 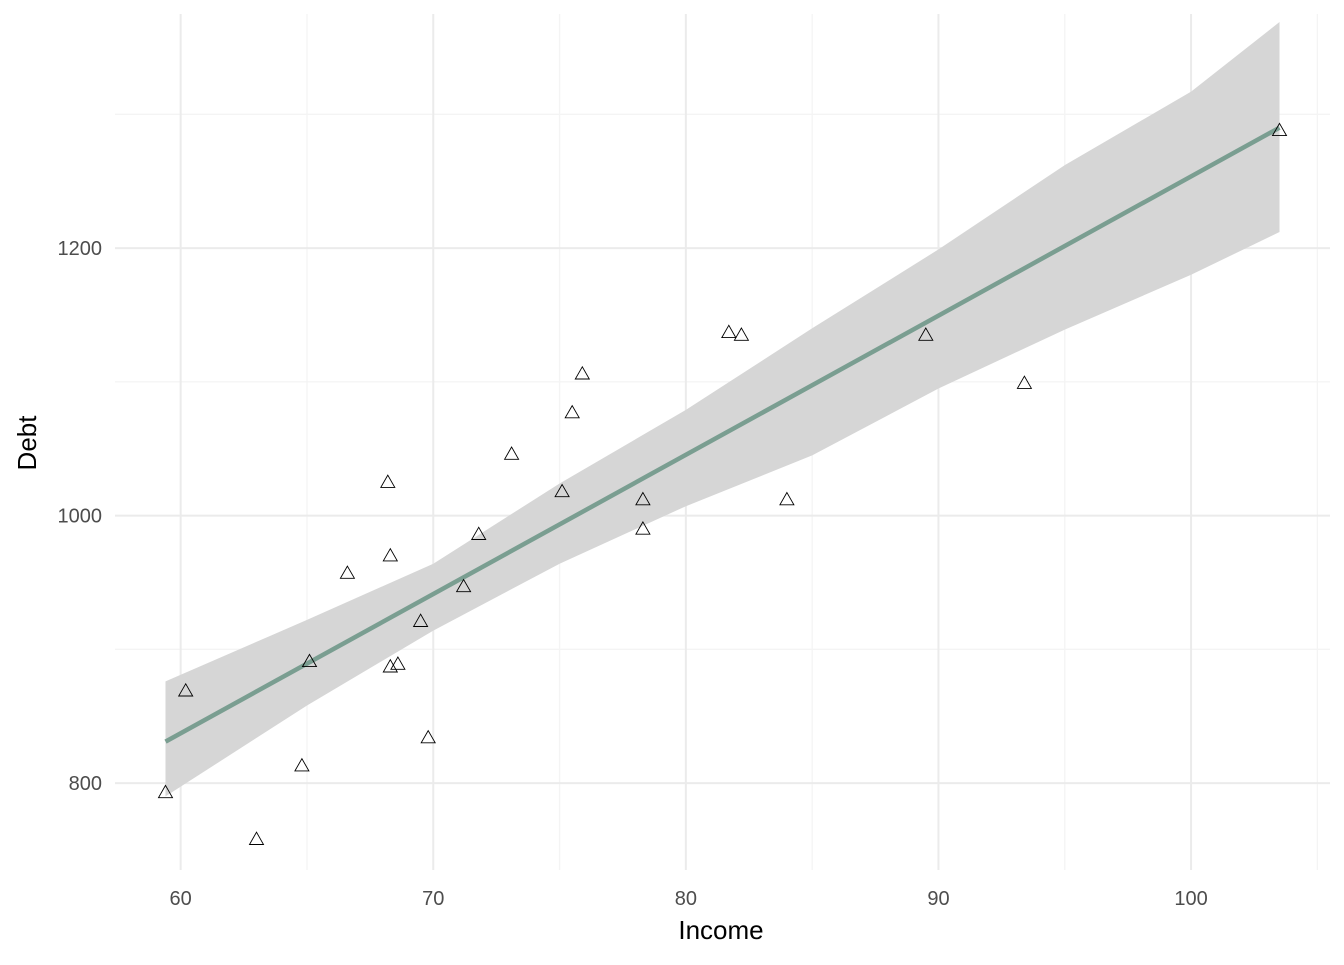 I want to click on x-tick-label: 90, so click(x=938, y=899).